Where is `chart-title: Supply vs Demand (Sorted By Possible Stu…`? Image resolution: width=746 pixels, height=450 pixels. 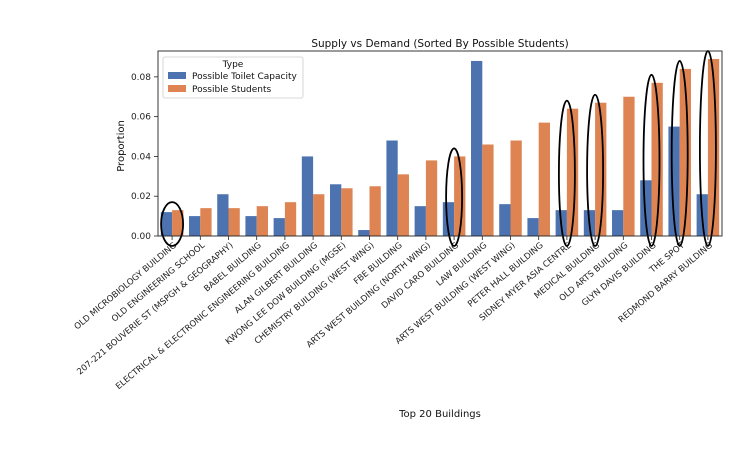
chart-title: Supply vs Demand (Sorted By Possible Stu… is located at coordinates (439, 44).